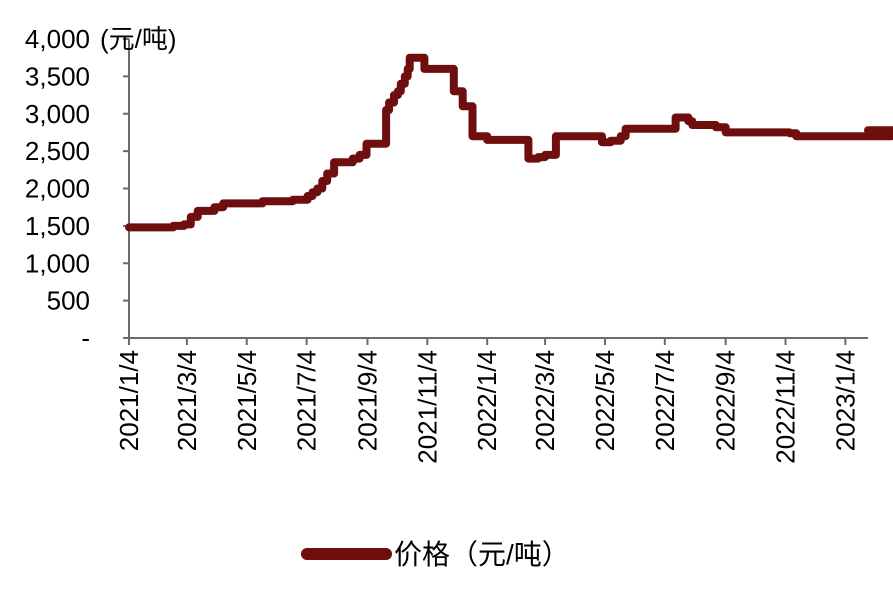 This screenshot has width=893, height=594. What do you see at coordinates (786, 407) in the screenshot?
I see `x-tick-label: 2022/11/4` at bounding box center [786, 407].